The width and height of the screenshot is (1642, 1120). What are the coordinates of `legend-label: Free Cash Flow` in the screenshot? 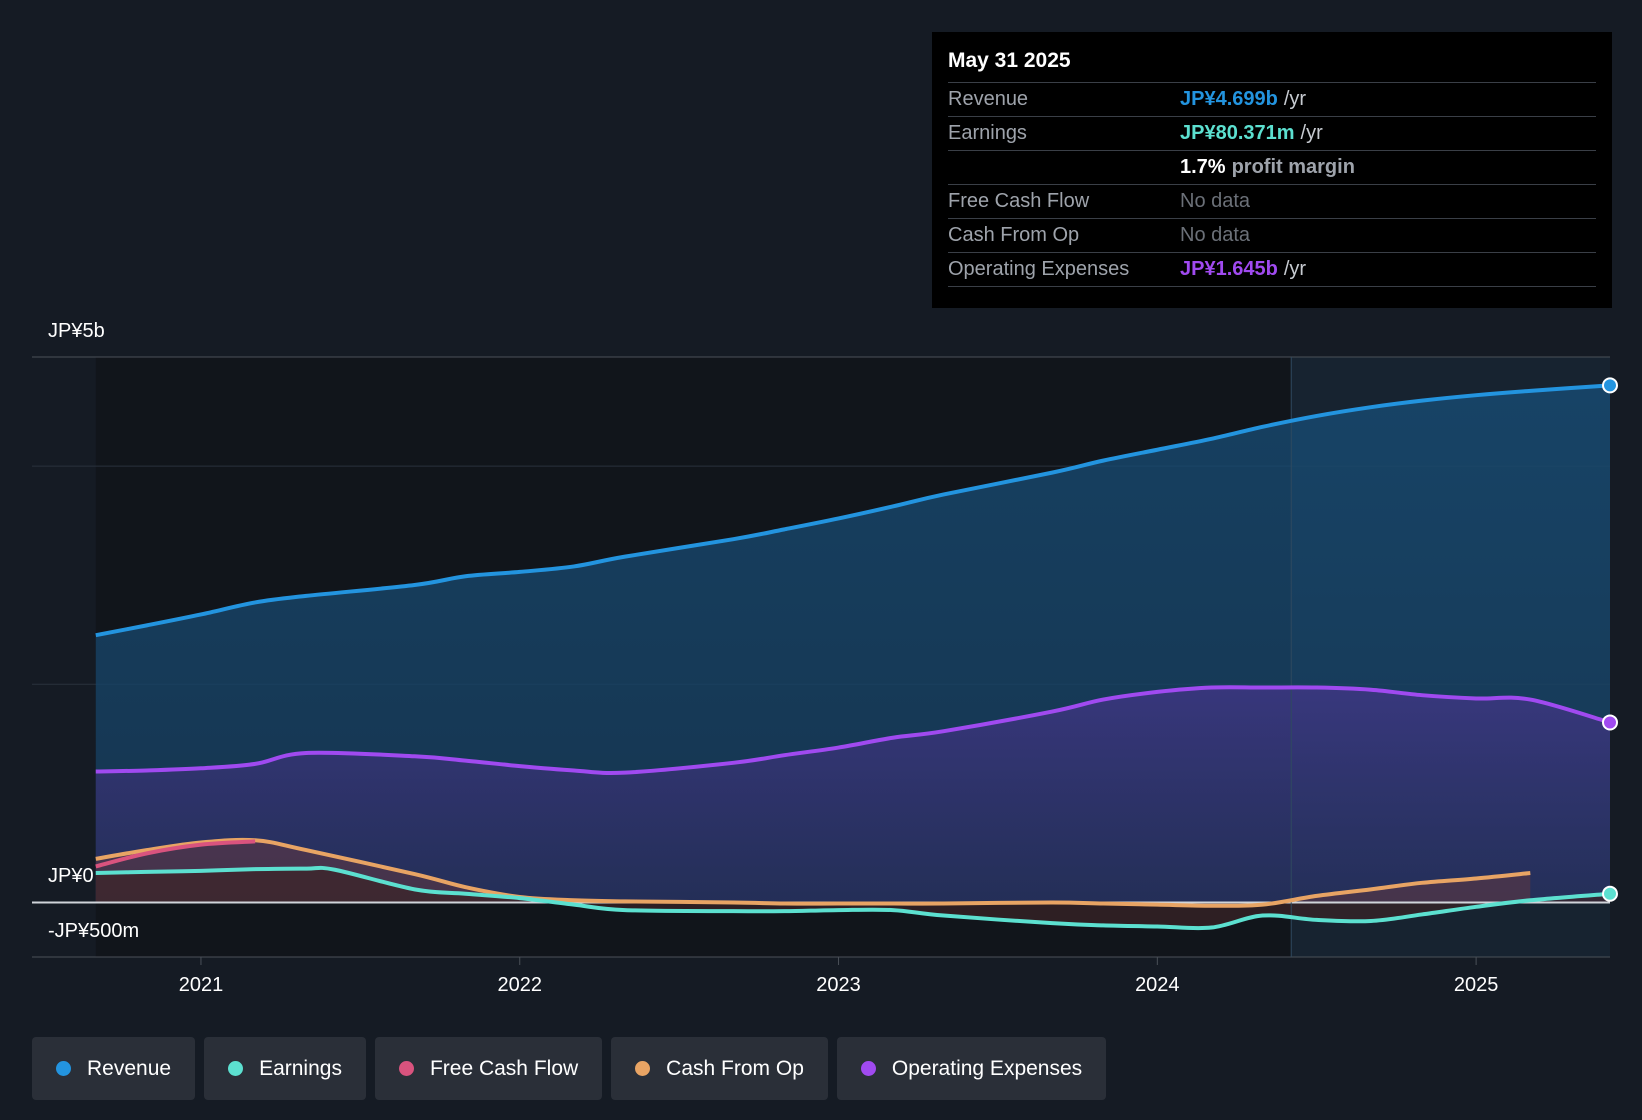 It's located at (504, 1068).